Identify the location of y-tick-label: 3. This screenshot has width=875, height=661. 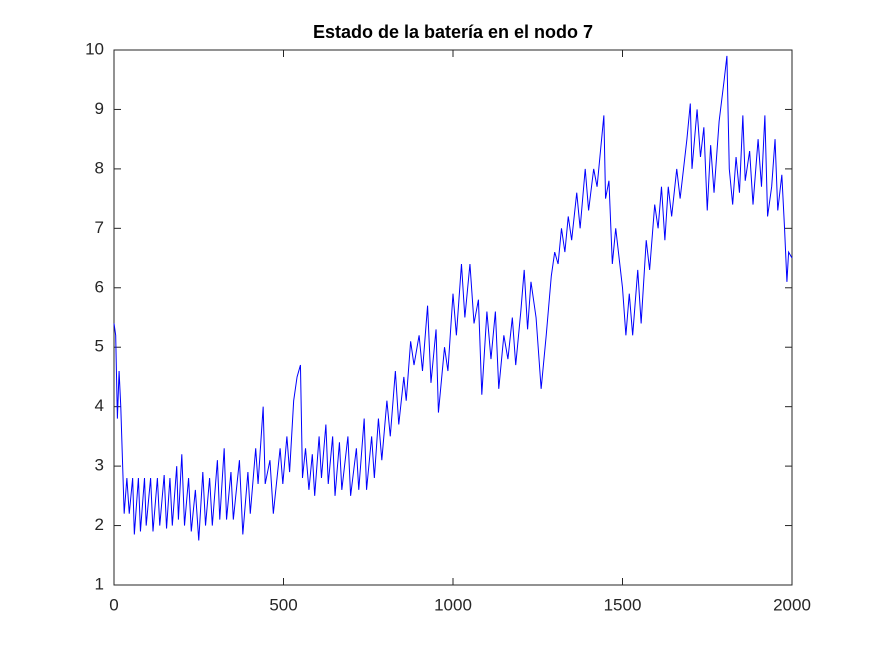
(99, 465).